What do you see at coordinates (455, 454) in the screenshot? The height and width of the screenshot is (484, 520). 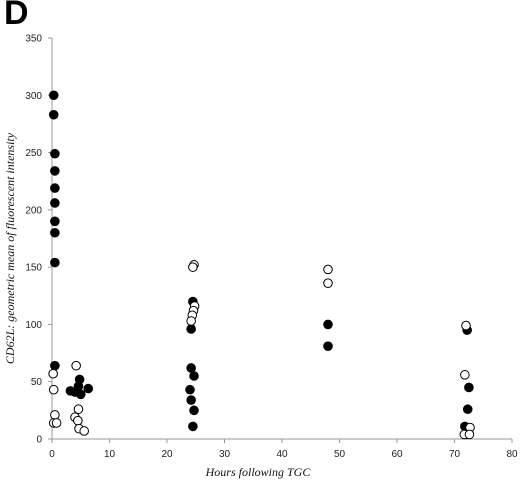 I see `x-tick-label: 70` at bounding box center [455, 454].